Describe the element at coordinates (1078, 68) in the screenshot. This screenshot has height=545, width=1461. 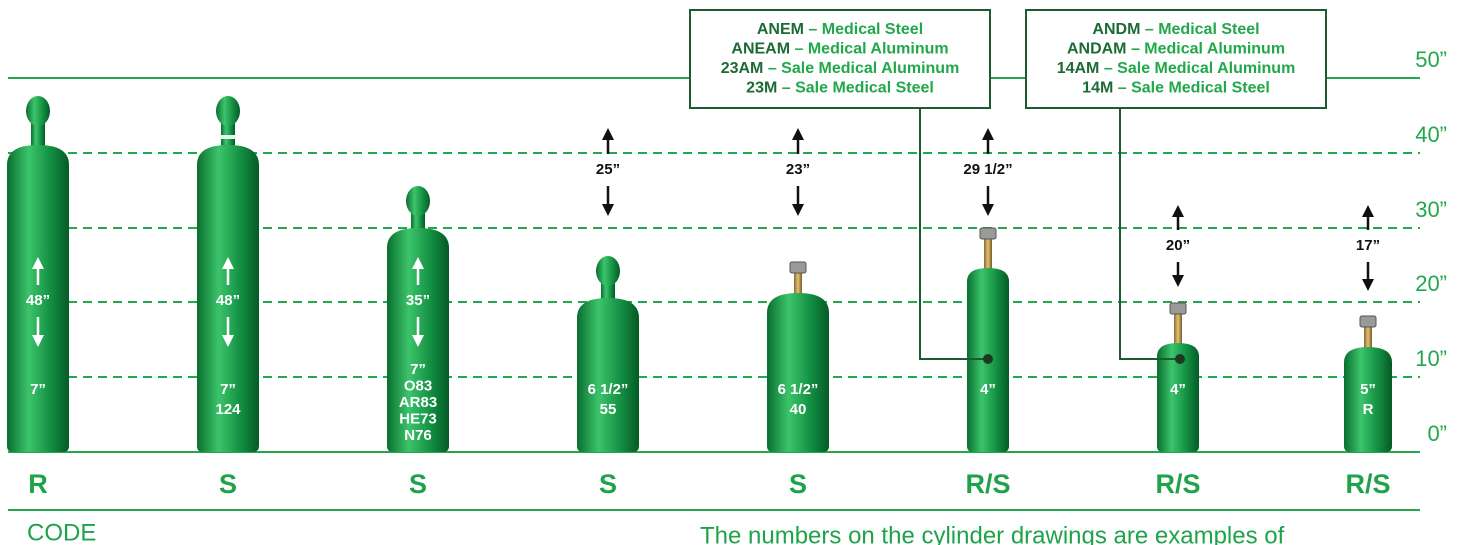
I see `callout-code: 14AM` at that location.